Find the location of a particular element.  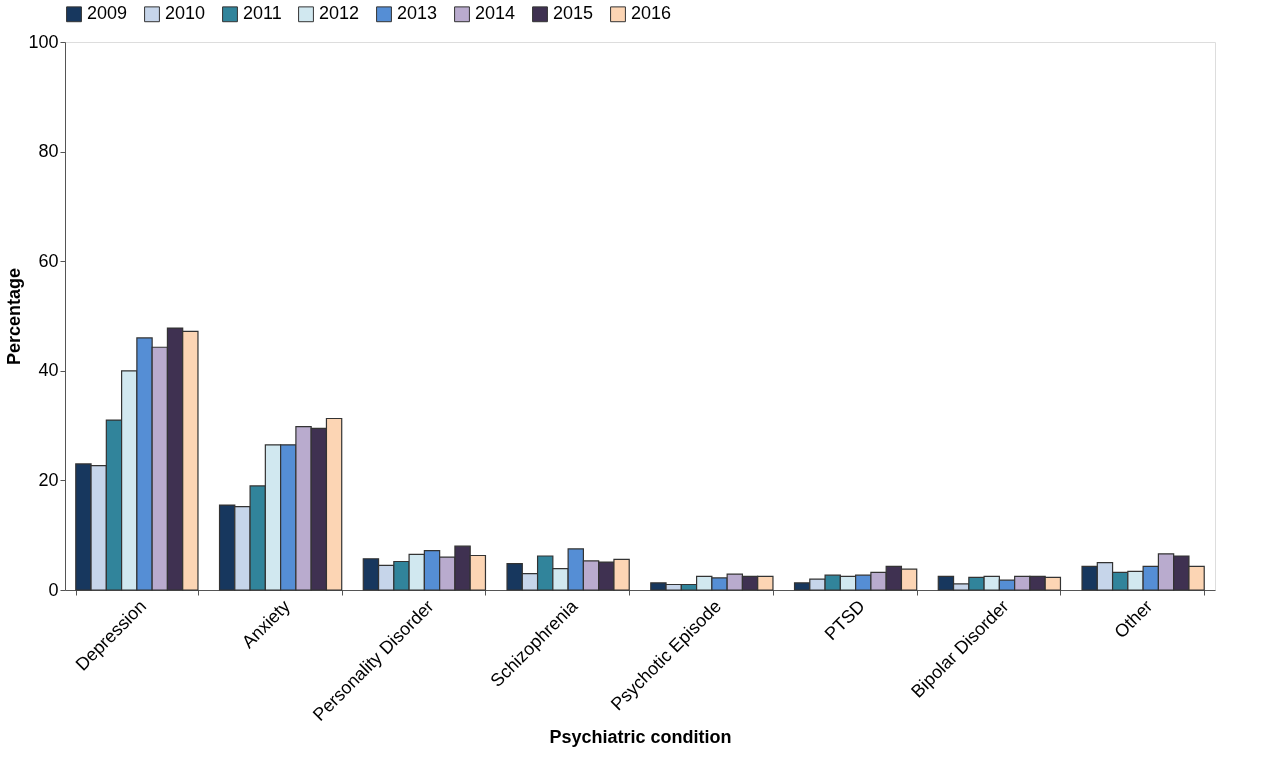

legend-label: 2011 is located at coordinates (262, 13).